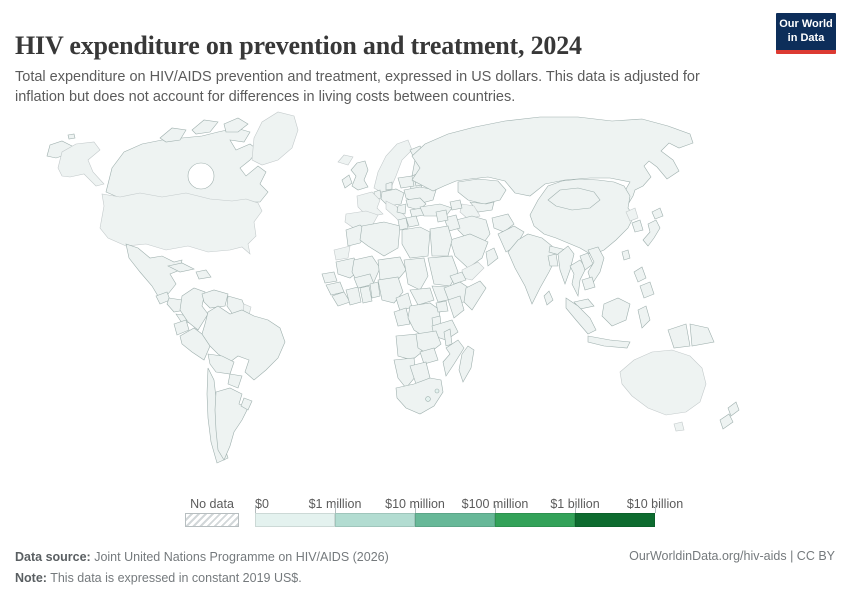 The width and height of the screenshot is (850, 600). I want to click on legend-no-data-swatch, so click(212, 520).